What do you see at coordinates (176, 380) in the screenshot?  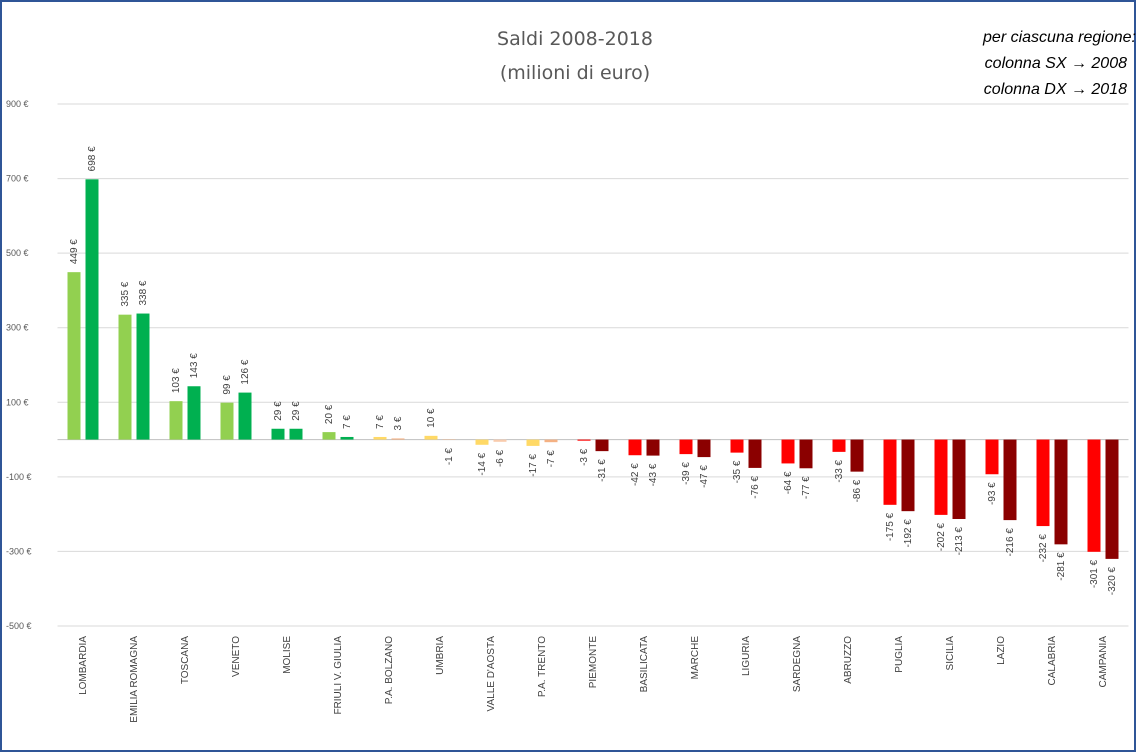 I see `value-label: 103 €` at bounding box center [176, 380].